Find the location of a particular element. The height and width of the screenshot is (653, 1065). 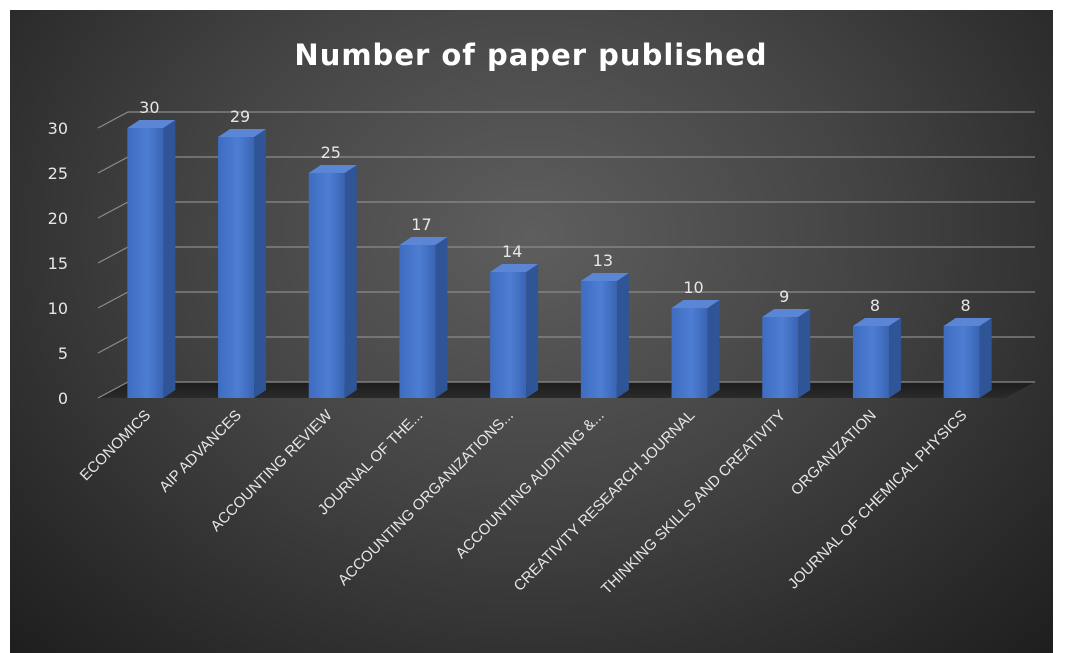

y-tick-label: 30 is located at coordinates (58, 128).